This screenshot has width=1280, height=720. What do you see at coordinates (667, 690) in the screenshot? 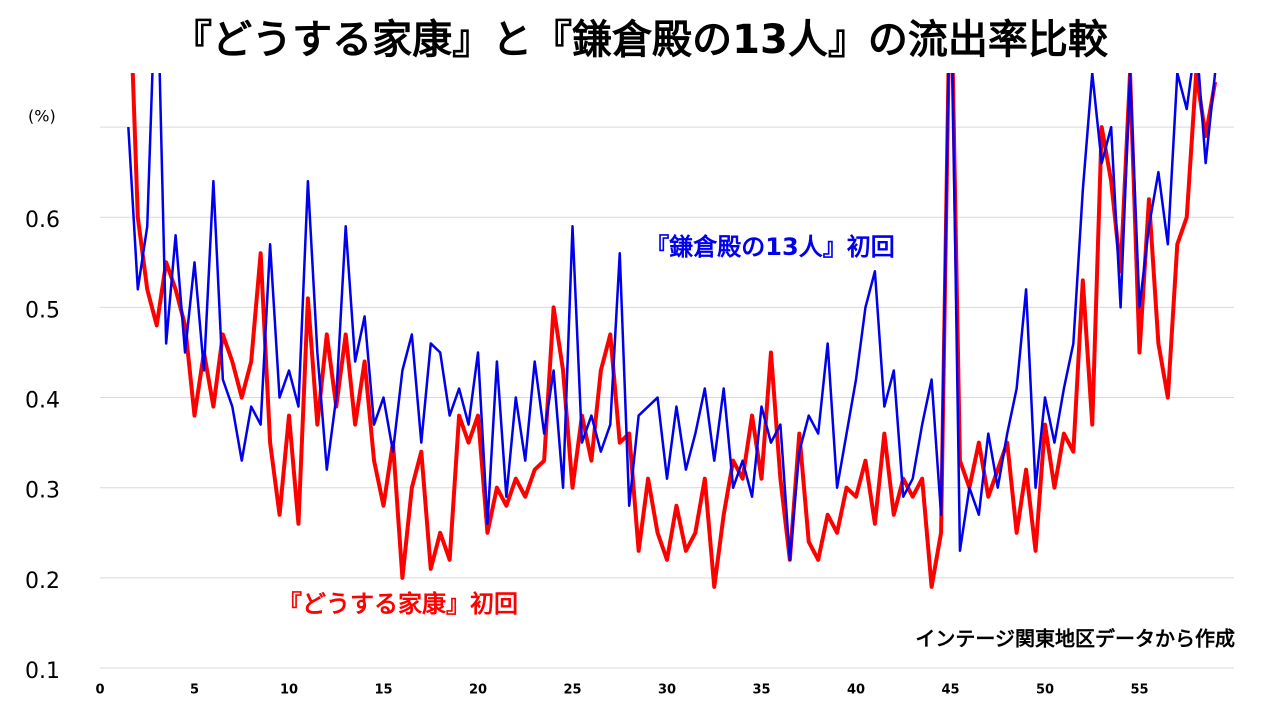
I see `x-tick-label: 30` at bounding box center [667, 690].